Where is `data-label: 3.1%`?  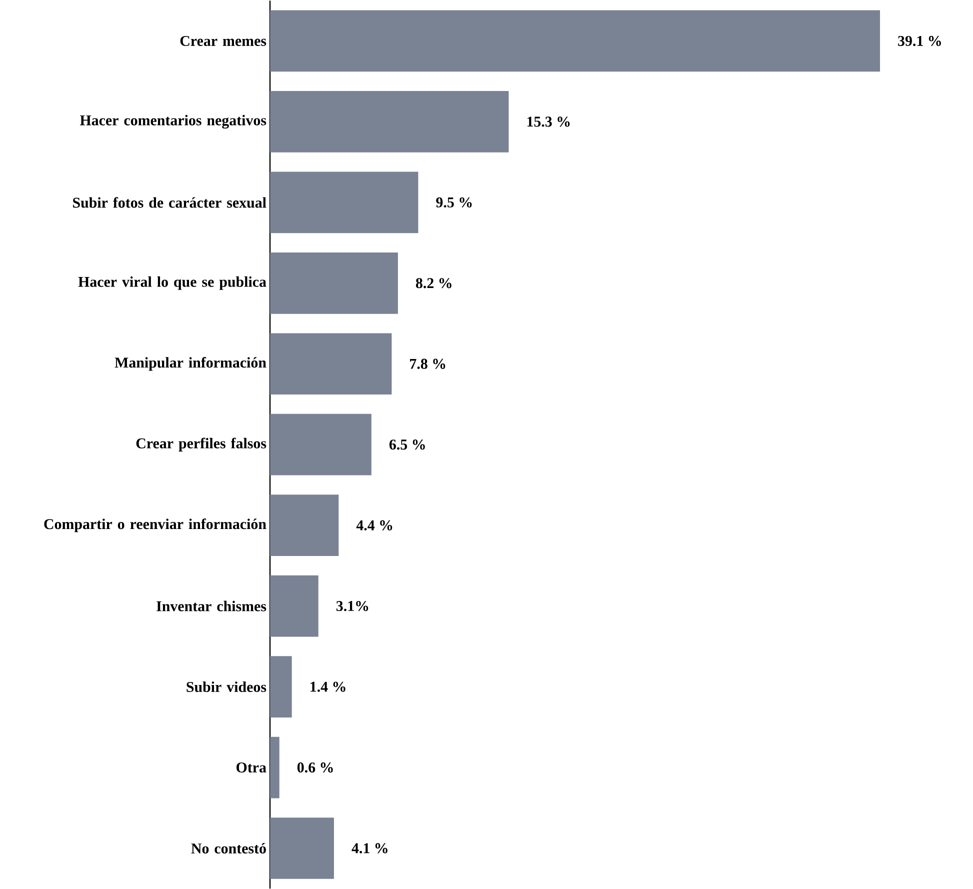 data-label: 3.1% is located at coordinates (352, 606).